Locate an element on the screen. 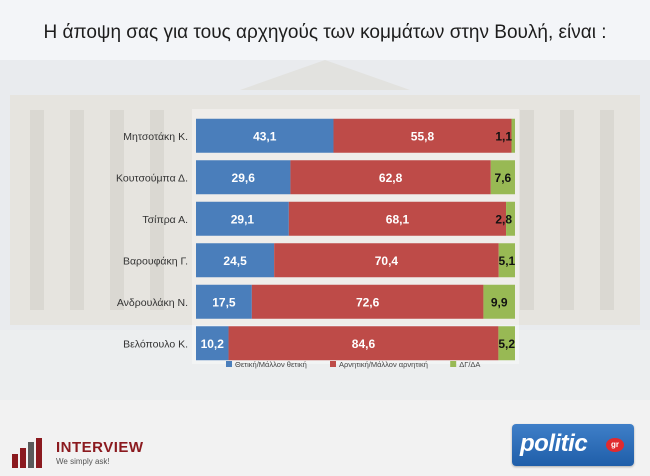 The width and height of the screenshot is (650, 476). data-label: 70,4 is located at coordinates (387, 261).